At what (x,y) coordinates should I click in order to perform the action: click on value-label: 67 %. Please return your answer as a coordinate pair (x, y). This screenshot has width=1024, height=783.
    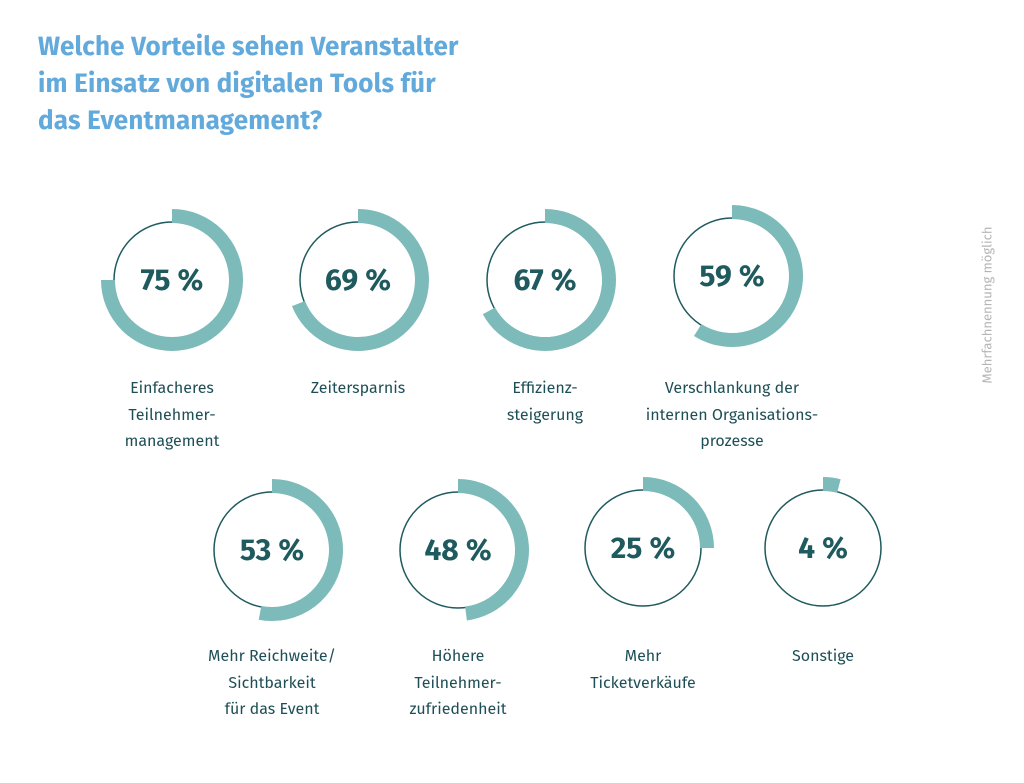
    Looking at the image, I should click on (544, 280).